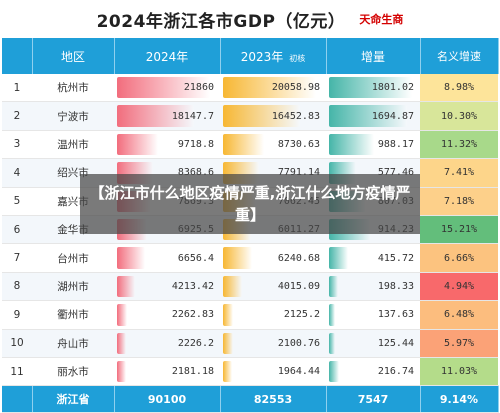 The image size is (500, 413). Describe the element at coordinates (459, 372) in the screenshot. I see `row-growth: 11.03%` at that location.